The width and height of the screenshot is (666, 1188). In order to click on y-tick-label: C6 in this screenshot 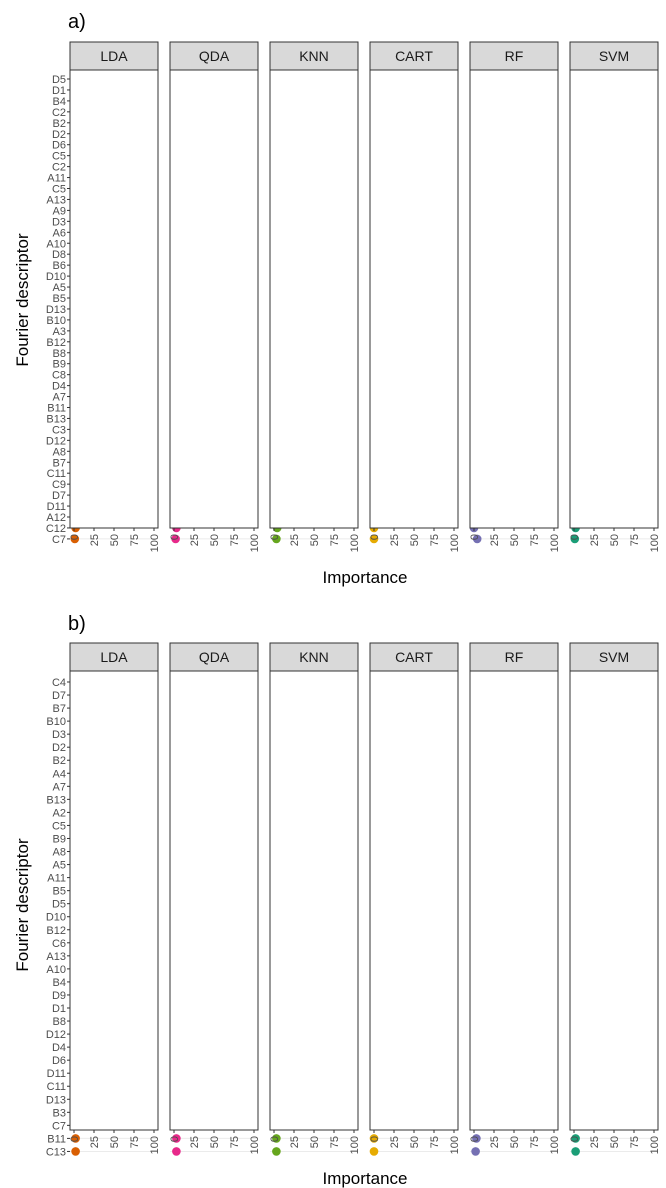, I will do `click(59, 944)`.